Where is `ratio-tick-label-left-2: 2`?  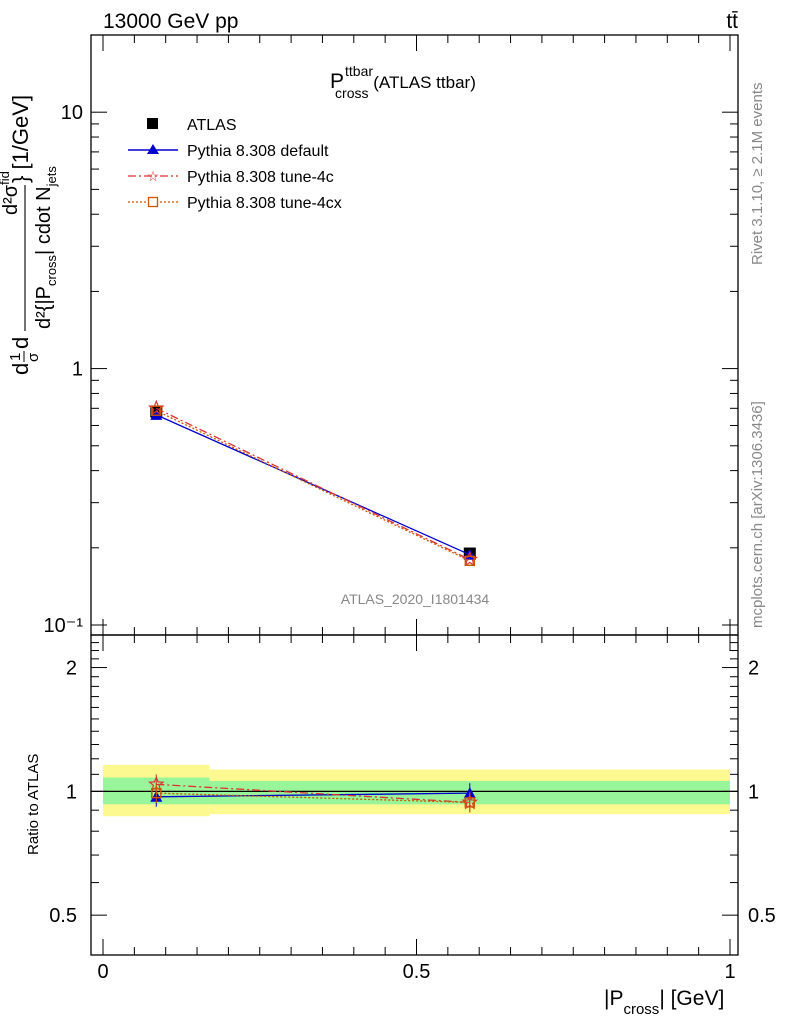 ratio-tick-label-left-2: 2 is located at coordinates (71, 669).